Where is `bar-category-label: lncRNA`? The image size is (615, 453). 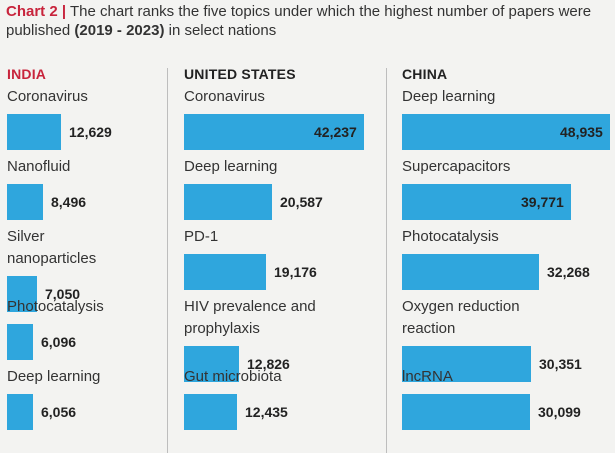 bar-category-label: lncRNA is located at coordinates (427, 376).